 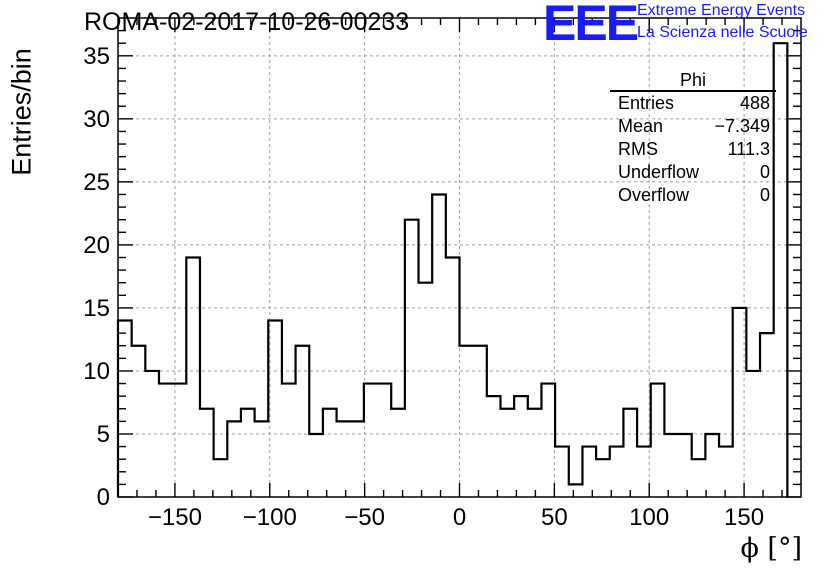 I want to click on plot-title: ROMA-02-2017-10-26-00233, so click(x=247, y=22).